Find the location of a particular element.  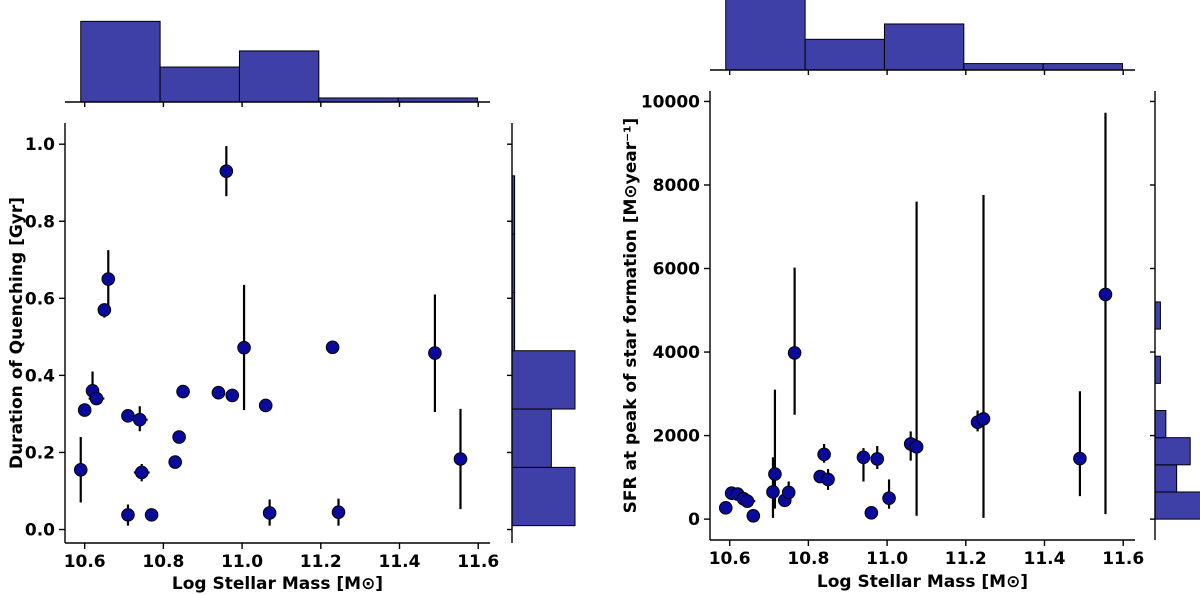

y-tick-label: 1.0 is located at coordinates (40, 145).